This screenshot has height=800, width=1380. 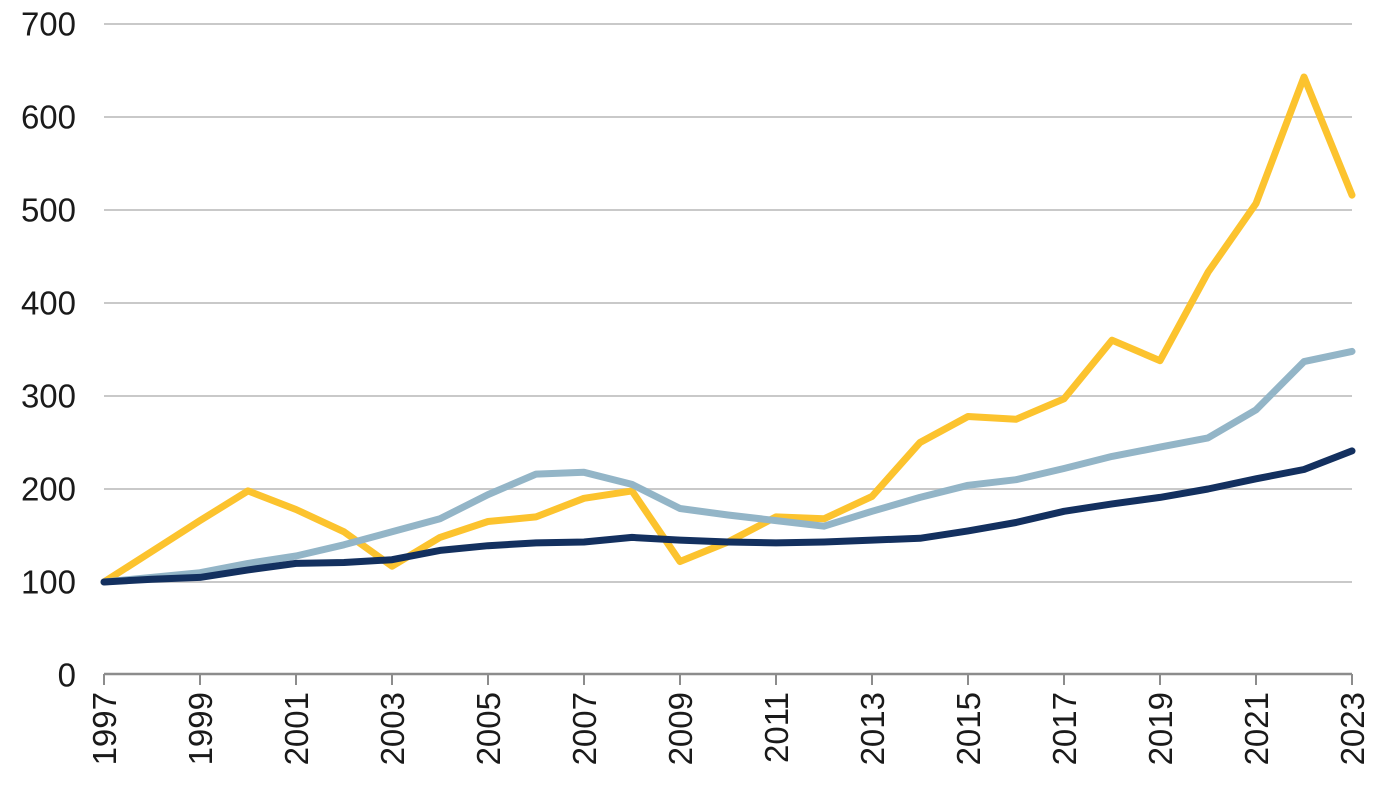 What do you see at coordinates (48, 396) in the screenshot?
I see `y-tick-label: 300` at bounding box center [48, 396].